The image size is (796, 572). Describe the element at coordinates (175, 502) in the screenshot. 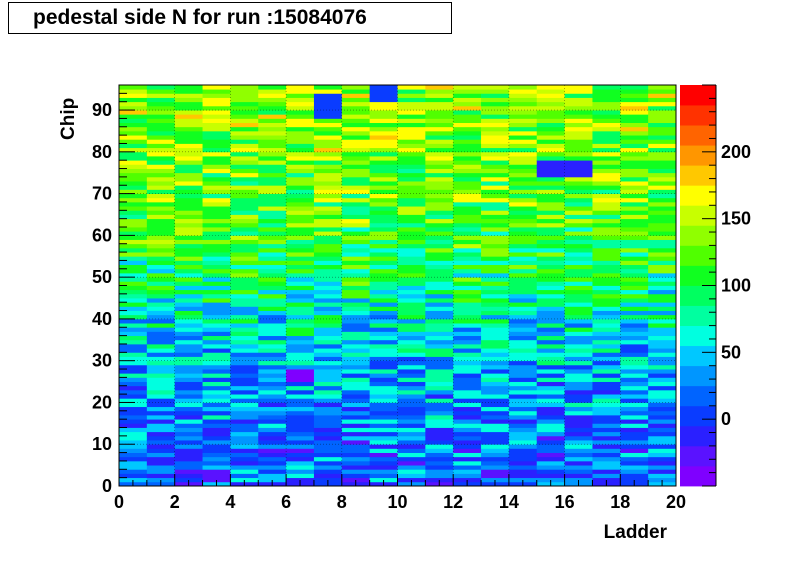

I see `x-tick-label: 2` at that location.